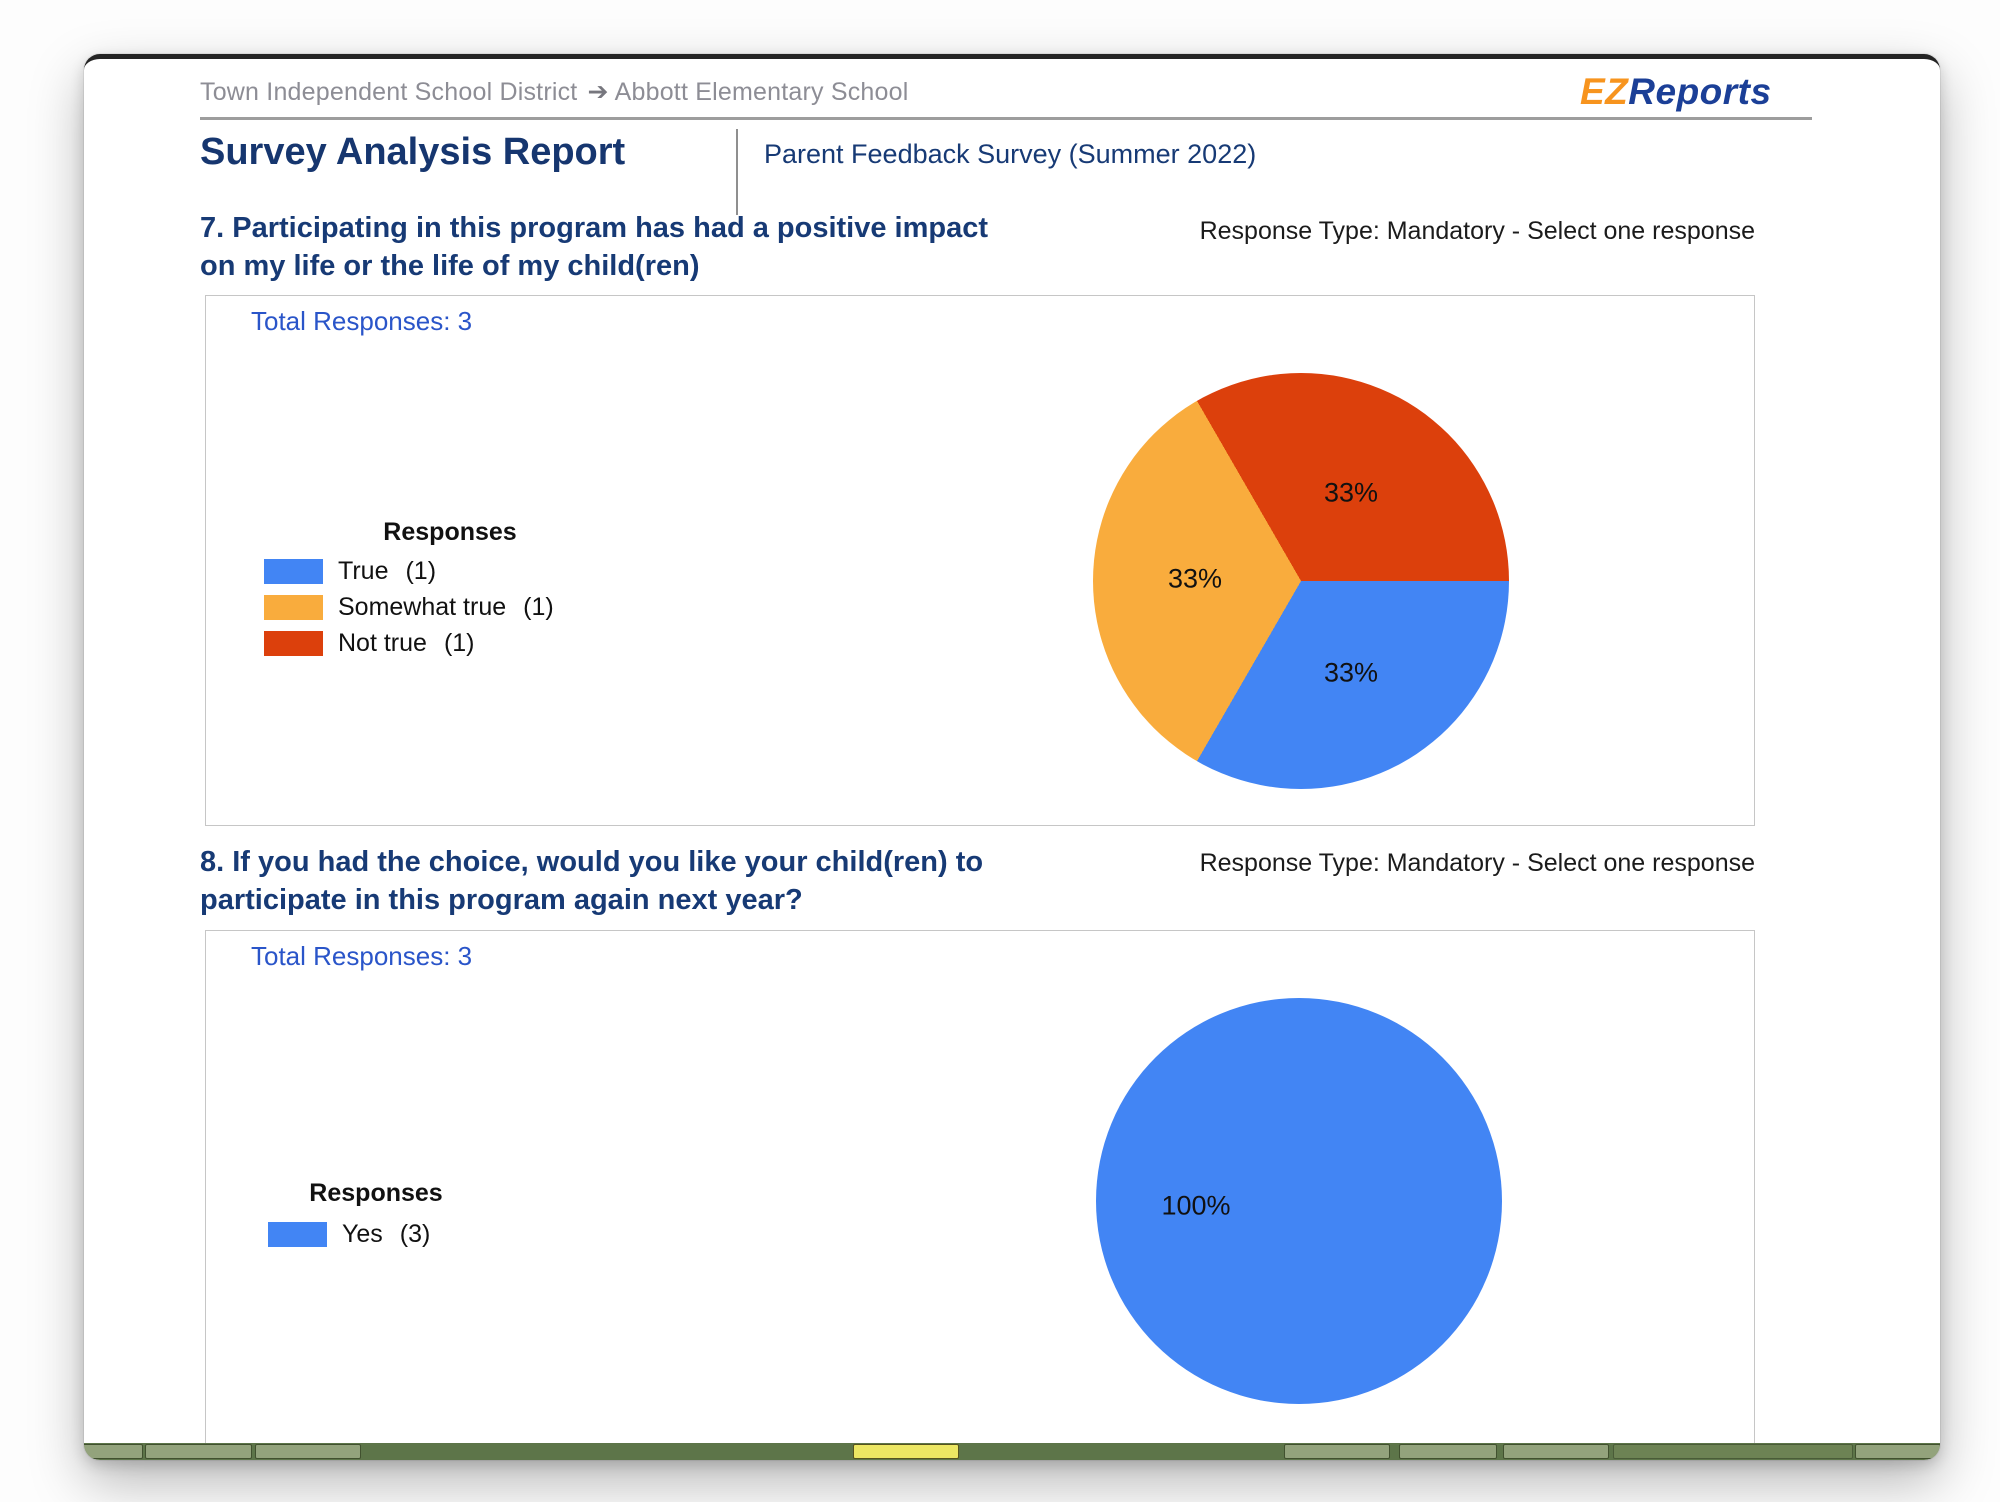 The width and height of the screenshot is (2000, 1502). Describe the element at coordinates (1012, 1451) in the screenshot. I see `bottom-taskbar` at that location.